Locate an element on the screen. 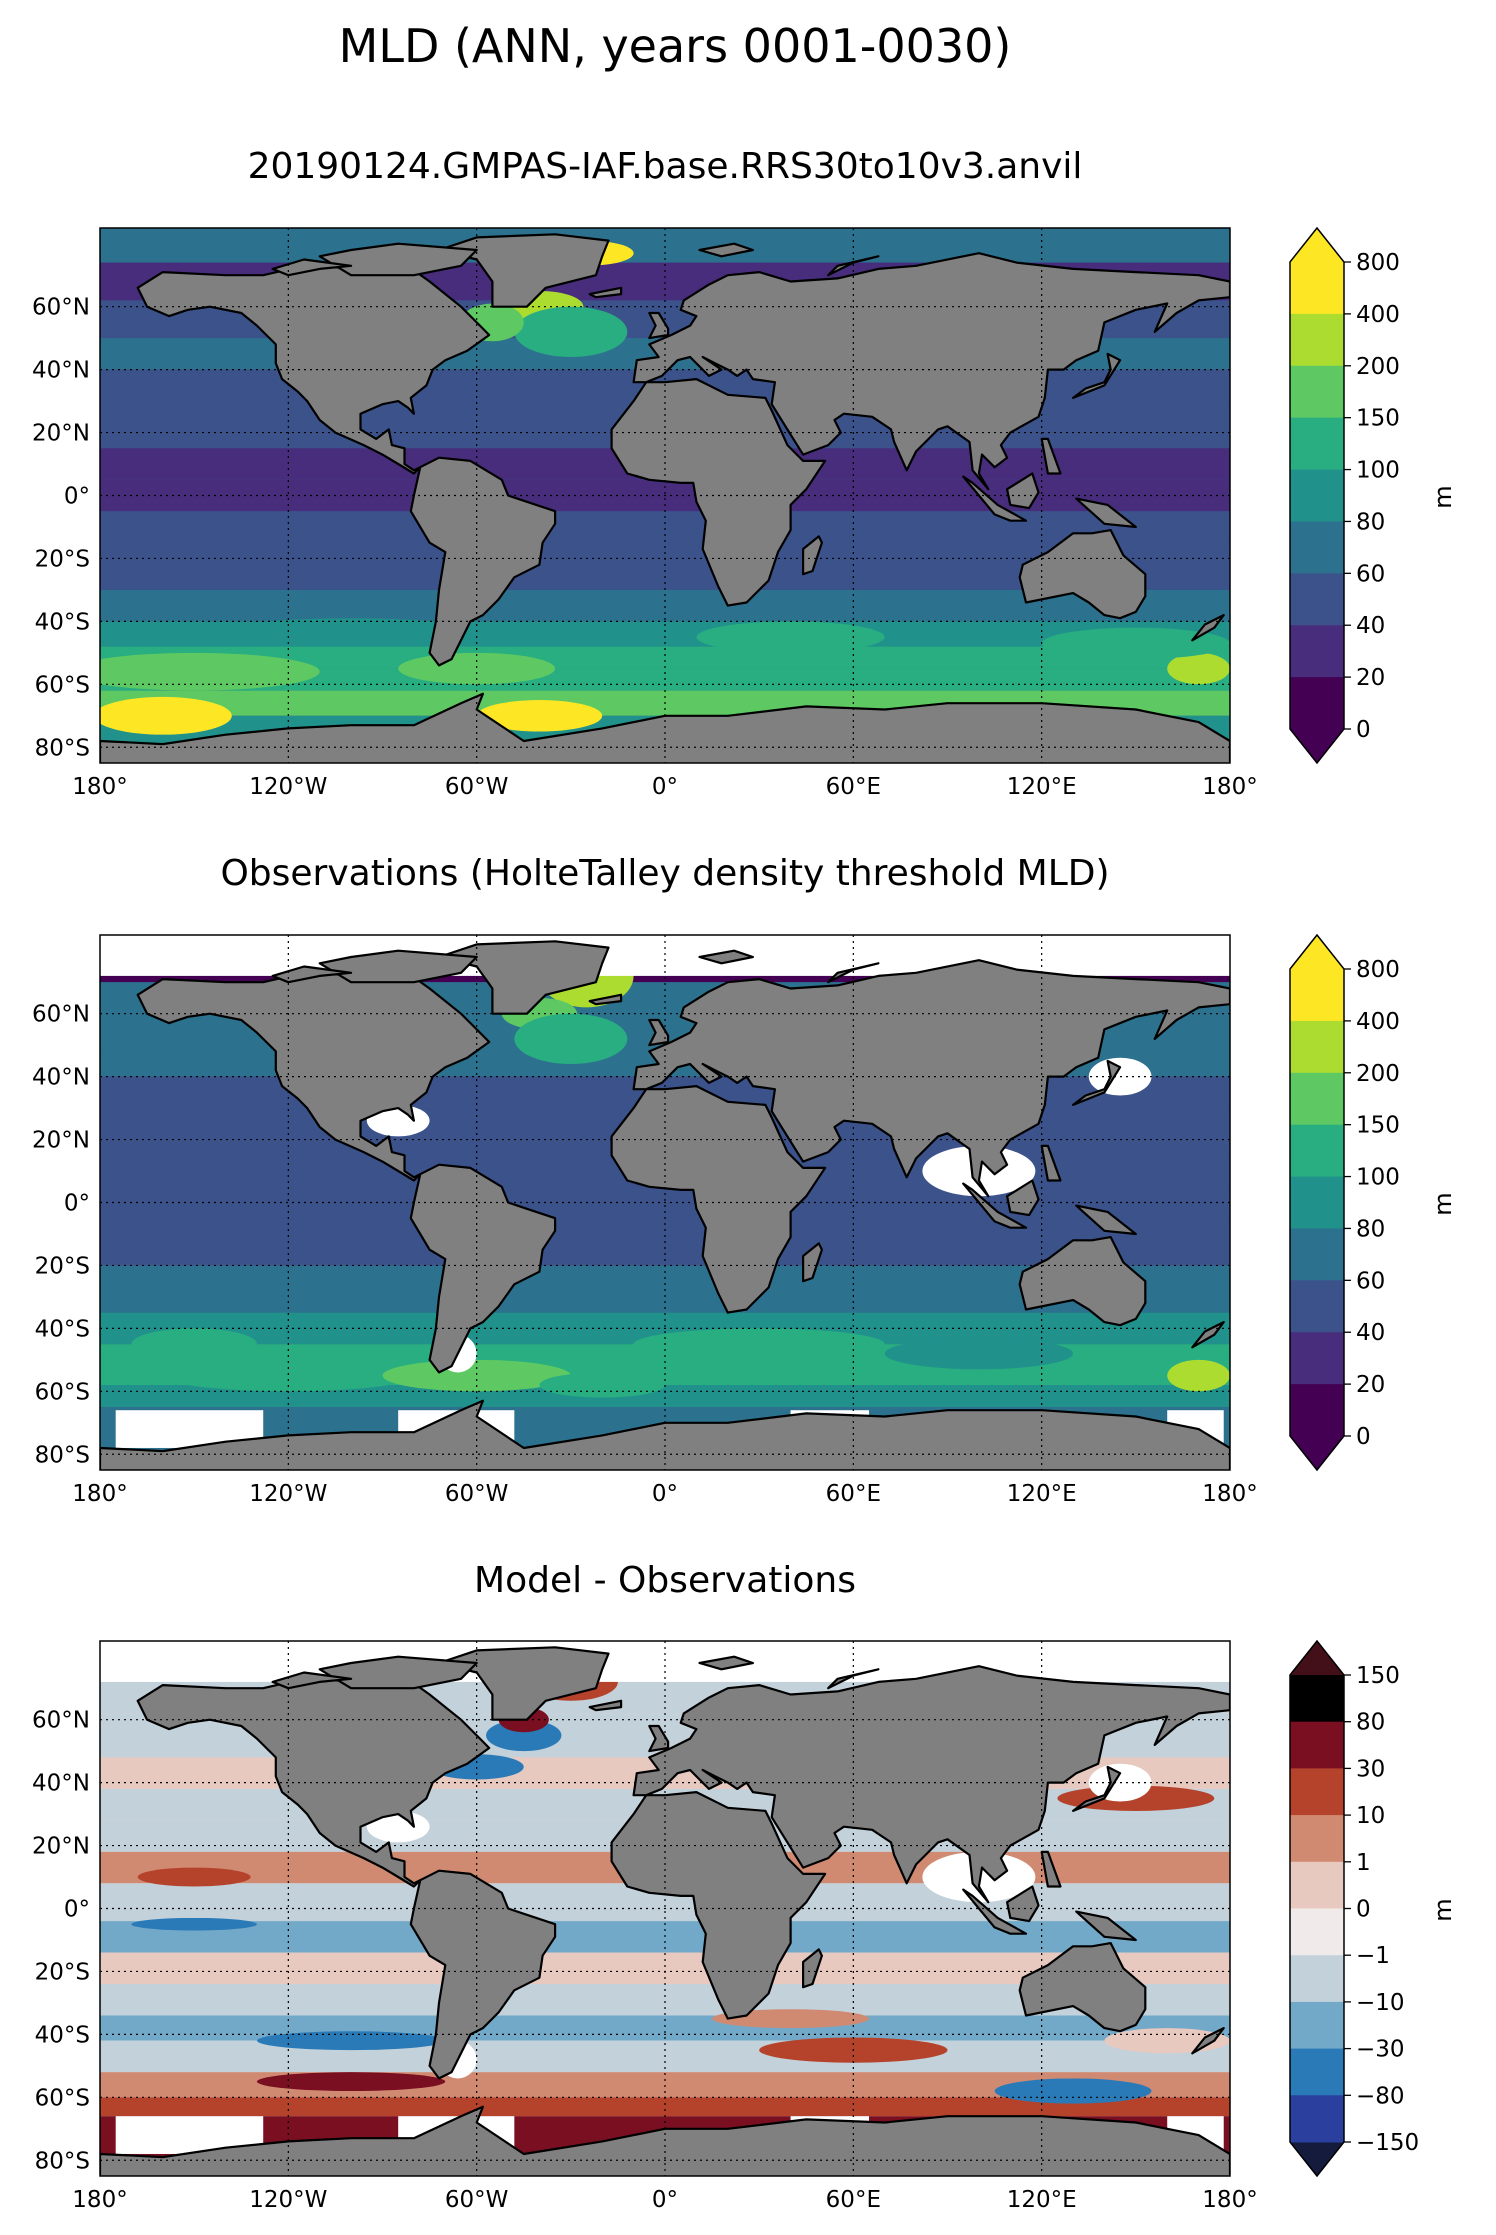 This screenshot has height=2235, width=1496. colorbar-tick-label: −10 is located at coordinates (1380, 2003).